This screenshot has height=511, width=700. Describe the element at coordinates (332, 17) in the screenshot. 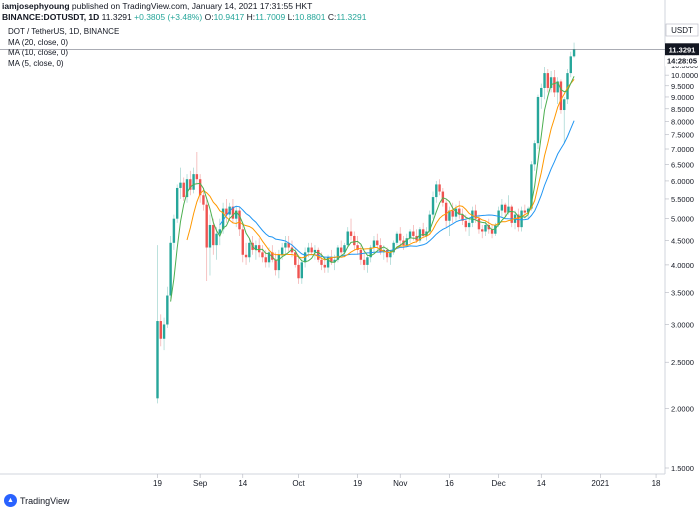

I see `close-label: C:` at that location.